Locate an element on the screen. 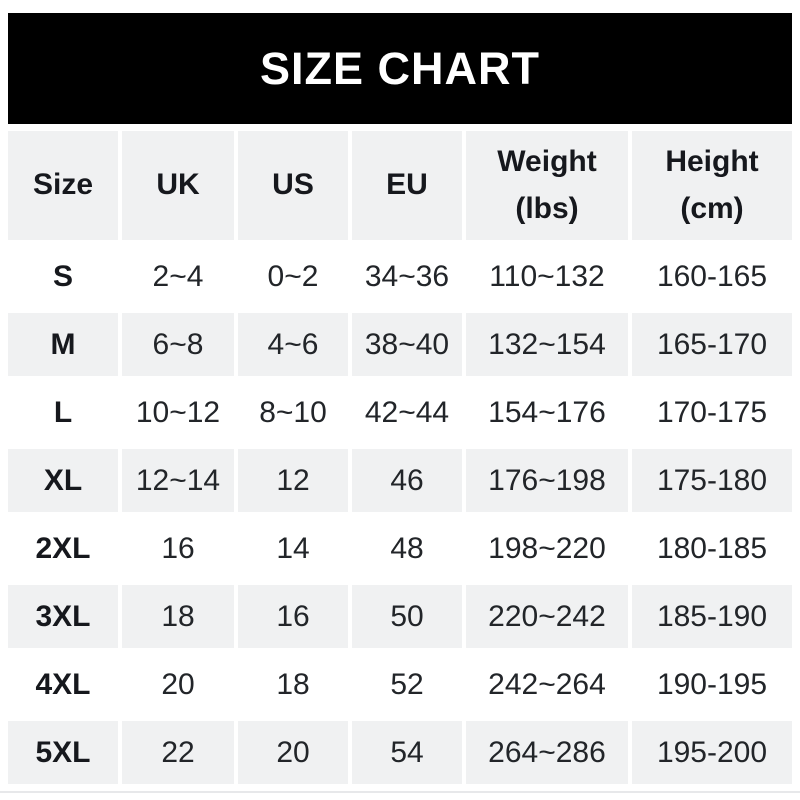 This screenshot has height=800, width=800. size-table-cell: 6~8 is located at coordinates (178, 344).